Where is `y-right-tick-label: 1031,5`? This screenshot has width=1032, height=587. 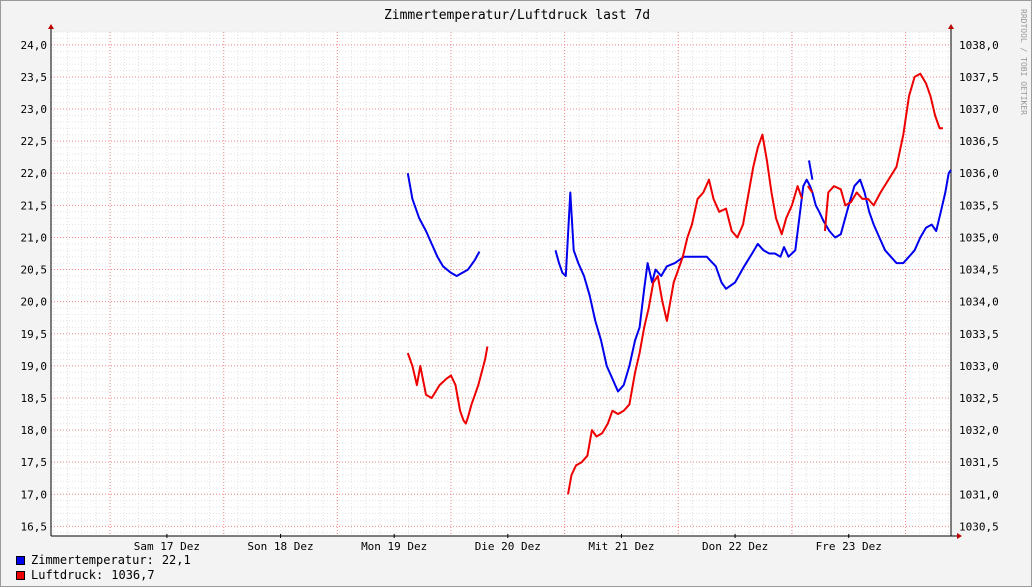 y-right-tick-label: 1031,5 is located at coordinates (979, 462).